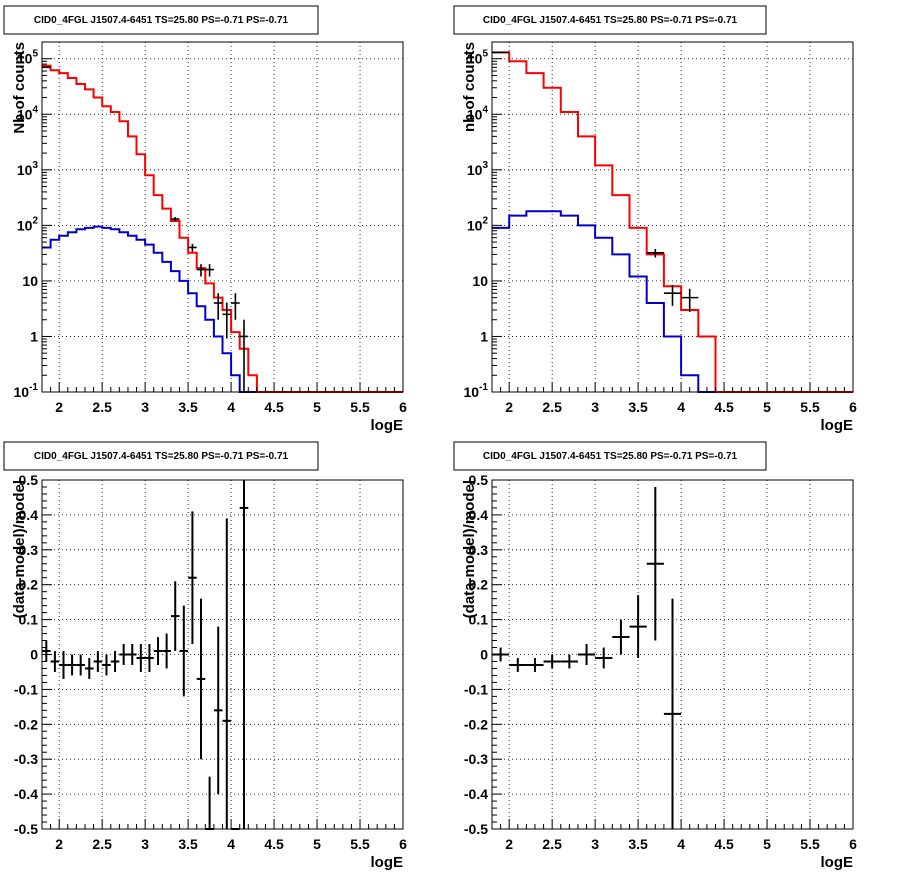 The image size is (898, 875). I want to click on y-tick-label: 0.5, so click(479, 480).